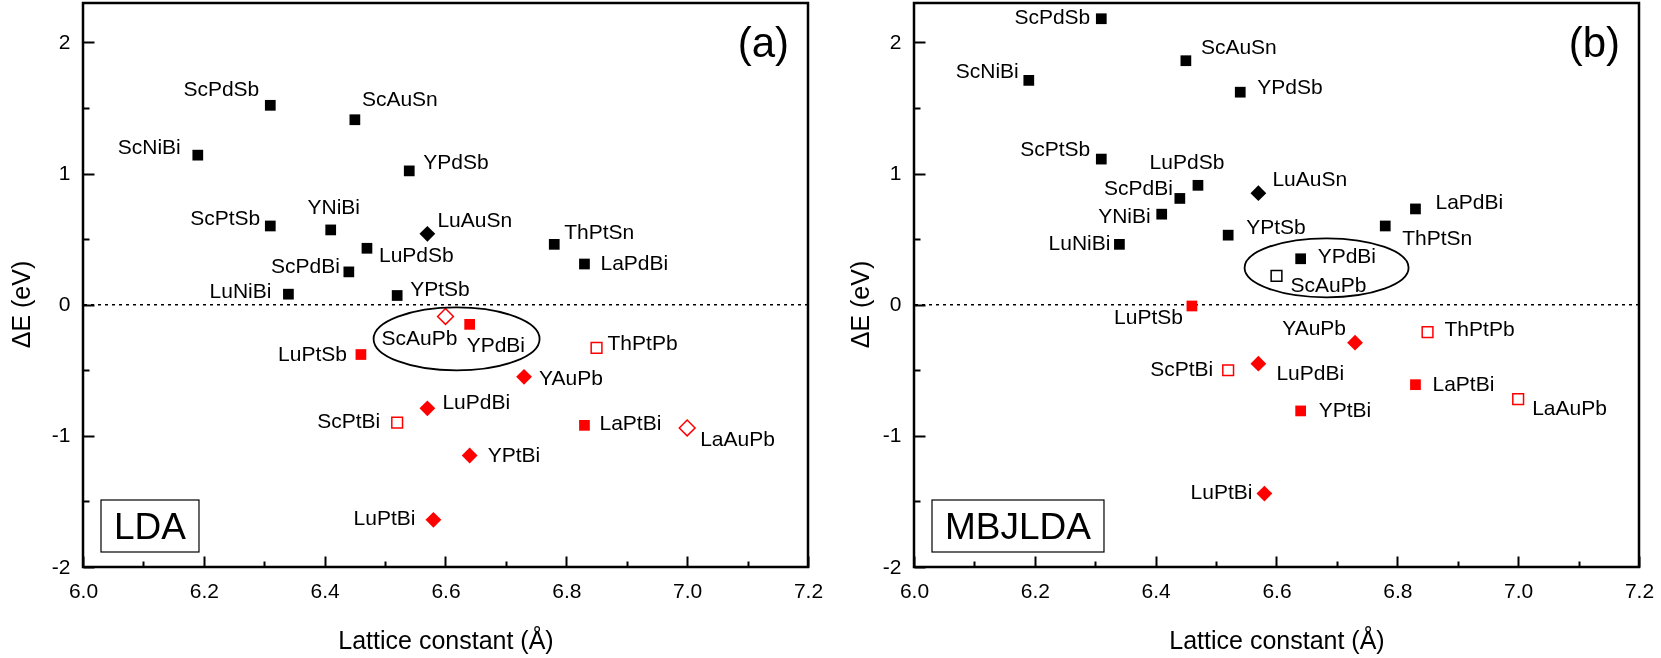 Image resolution: width=1661 pixels, height=658 pixels. Describe the element at coordinates (630, 423) in the screenshot. I see `annotation: LaPtBi` at that location.